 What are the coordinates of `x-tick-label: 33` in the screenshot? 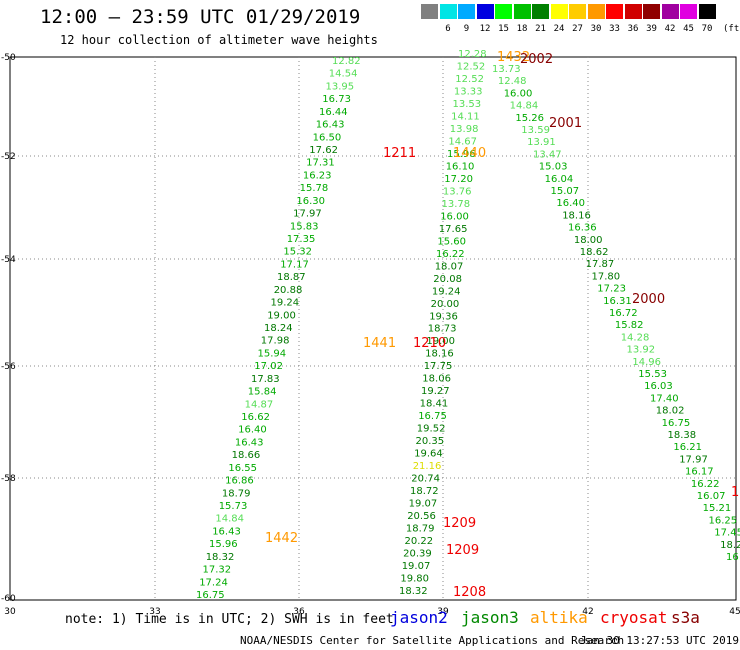 It's located at (154, 612).